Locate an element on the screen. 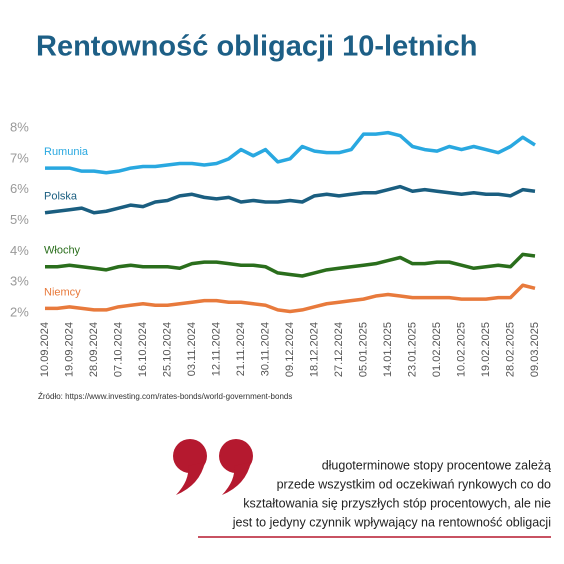 The width and height of the screenshot is (564, 564). x-tick-label: 21.11.2024 is located at coordinates (241, 349).